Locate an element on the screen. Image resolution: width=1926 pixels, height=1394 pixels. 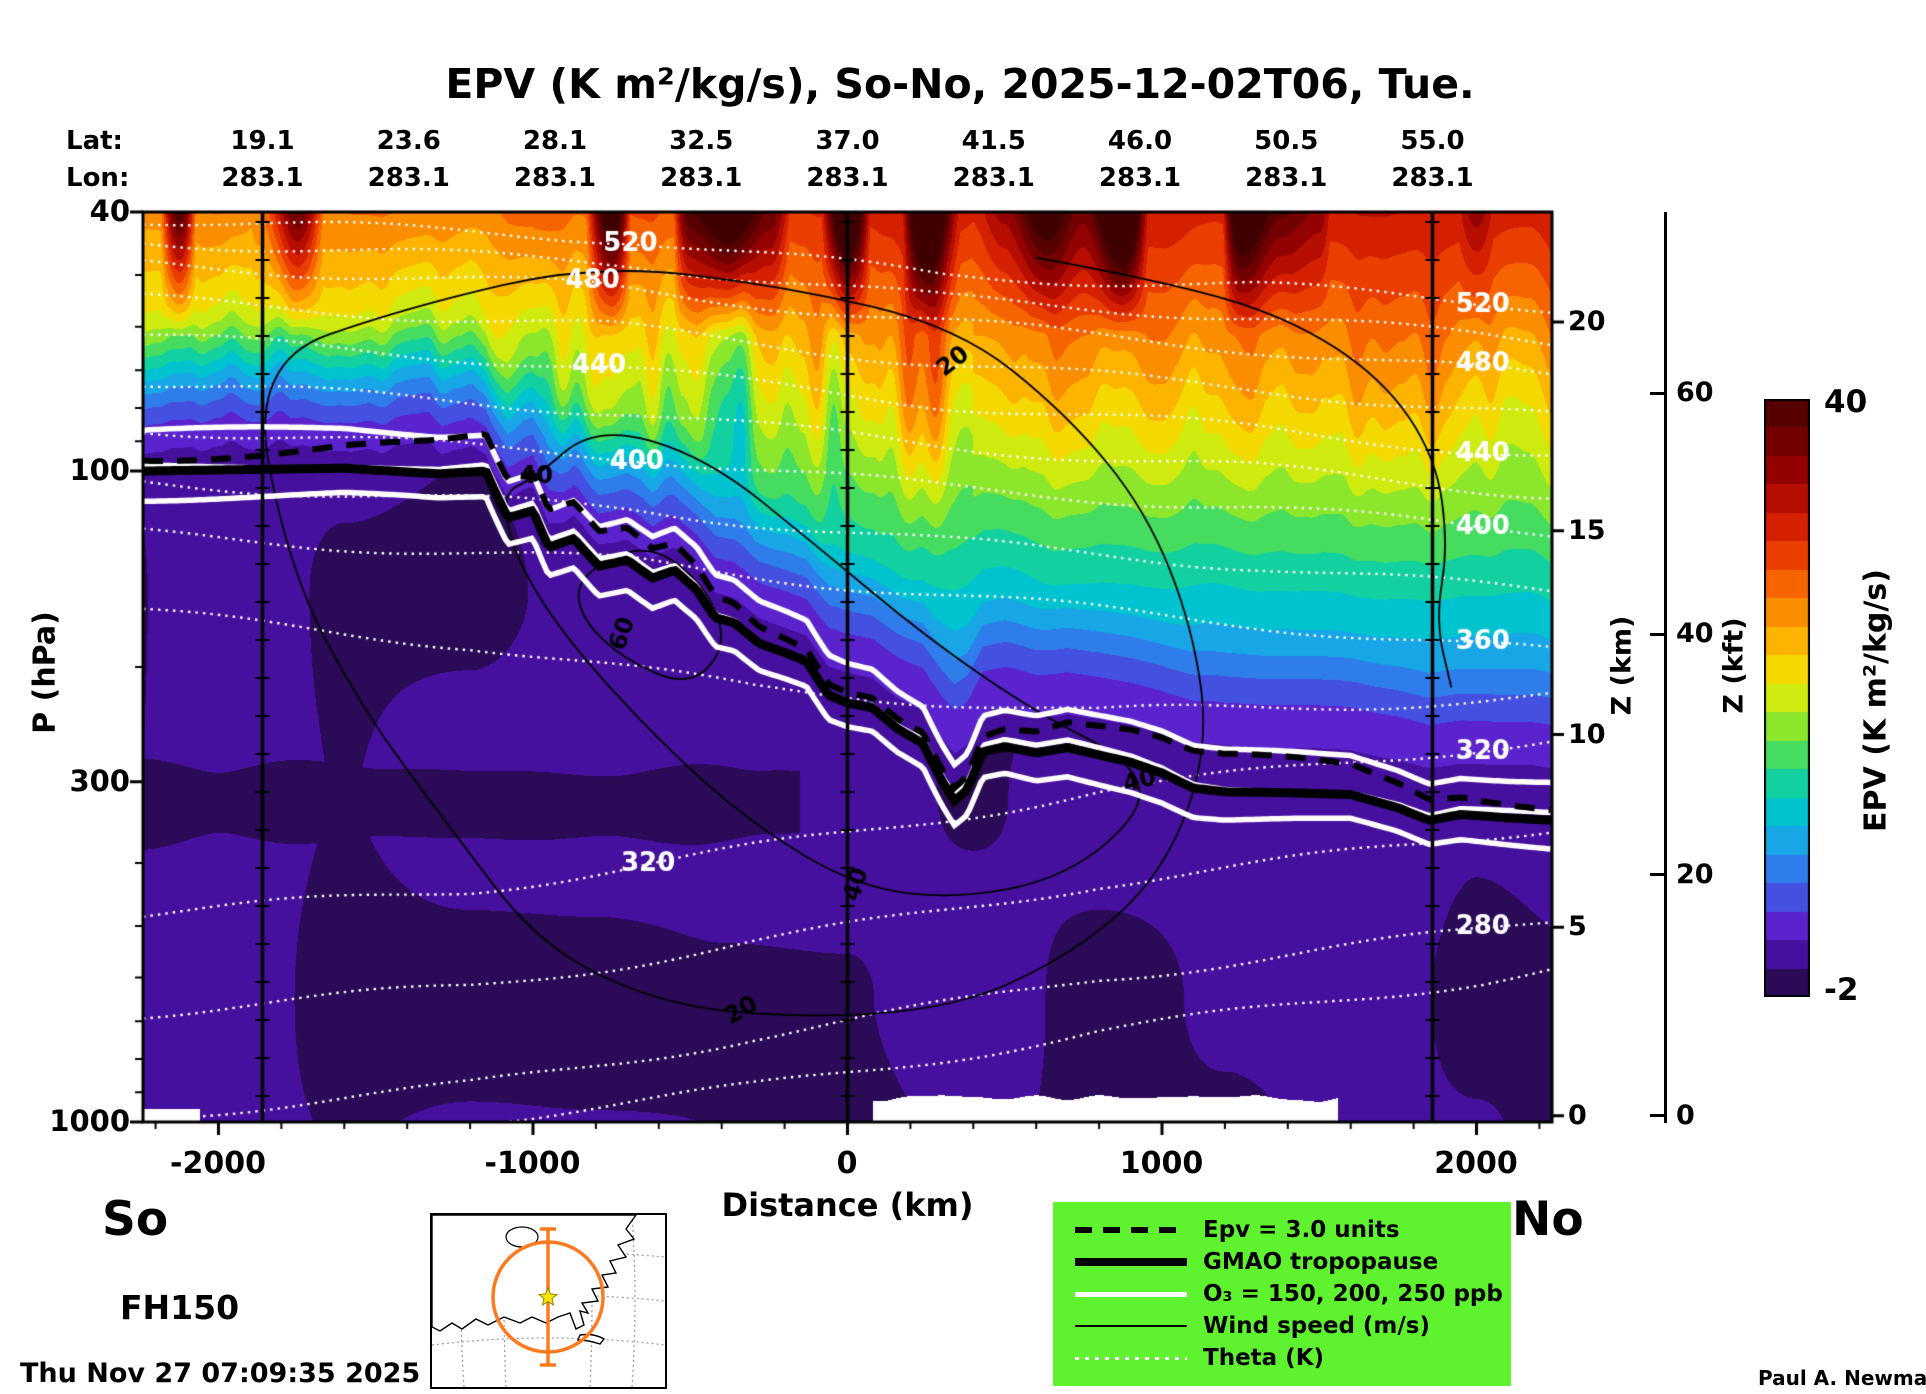
lat-value: 37.0 is located at coordinates (847, 141).